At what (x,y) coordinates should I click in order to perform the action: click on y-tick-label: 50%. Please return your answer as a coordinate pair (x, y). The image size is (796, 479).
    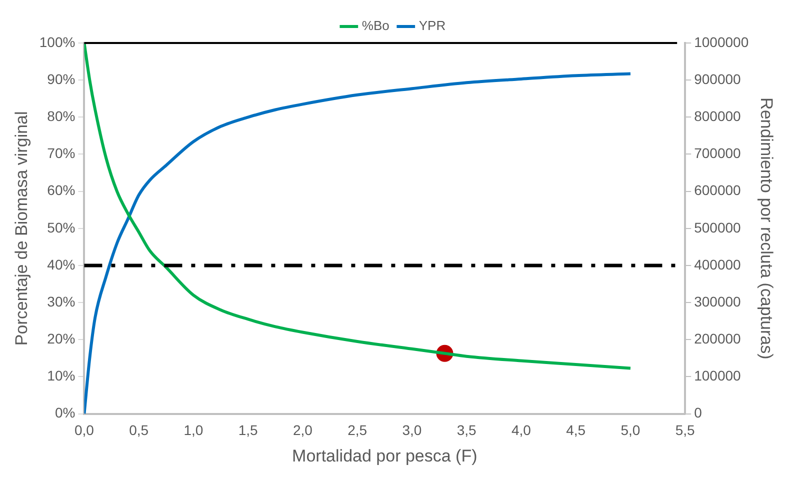
    Looking at the image, I should click on (61, 227).